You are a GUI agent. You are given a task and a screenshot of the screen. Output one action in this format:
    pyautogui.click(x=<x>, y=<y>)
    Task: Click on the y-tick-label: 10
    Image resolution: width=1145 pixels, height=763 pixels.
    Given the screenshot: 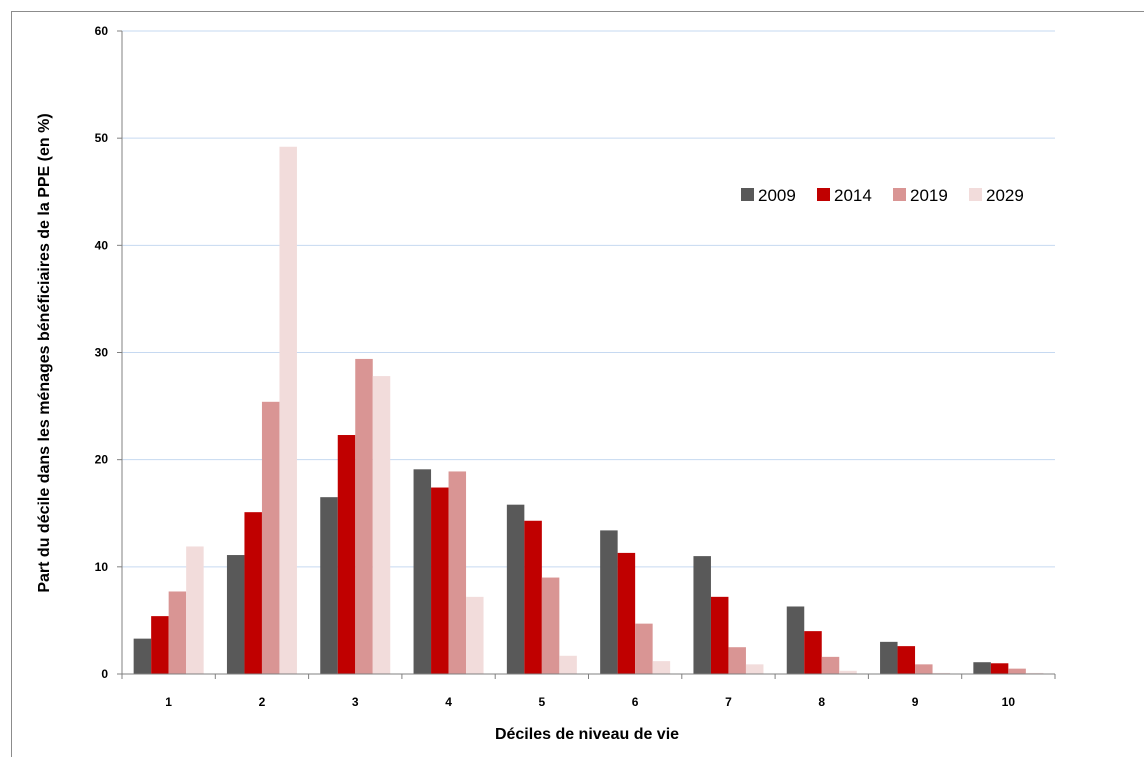 What is the action you would take?
    pyautogui.click(x=102, y=567)
    